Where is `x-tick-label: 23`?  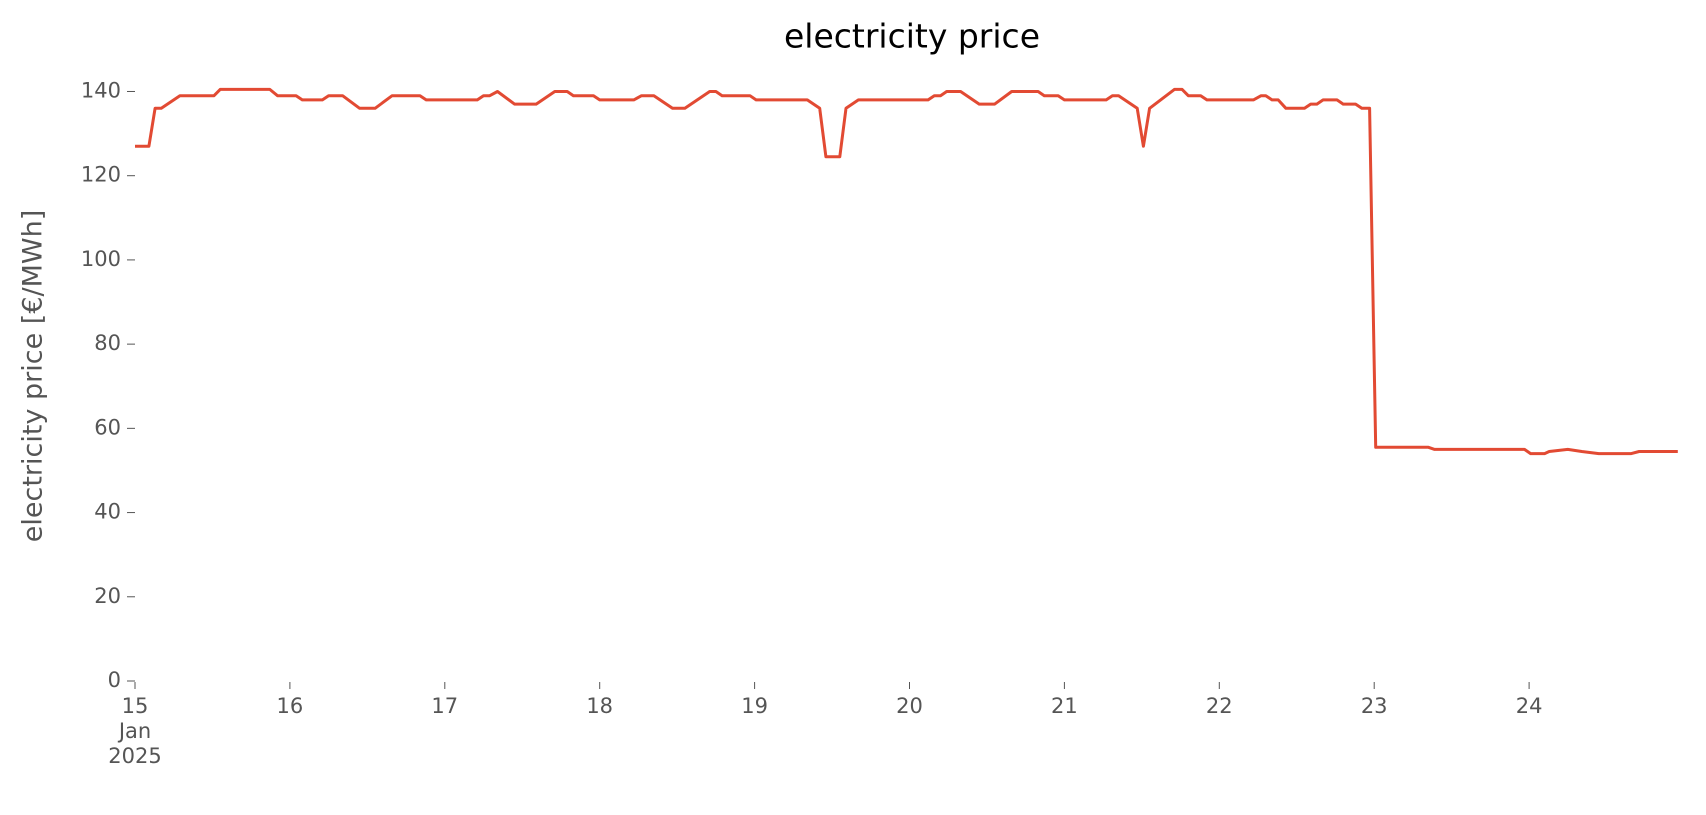 x-tick-label: 23 is located at coordinates (1374, 706).